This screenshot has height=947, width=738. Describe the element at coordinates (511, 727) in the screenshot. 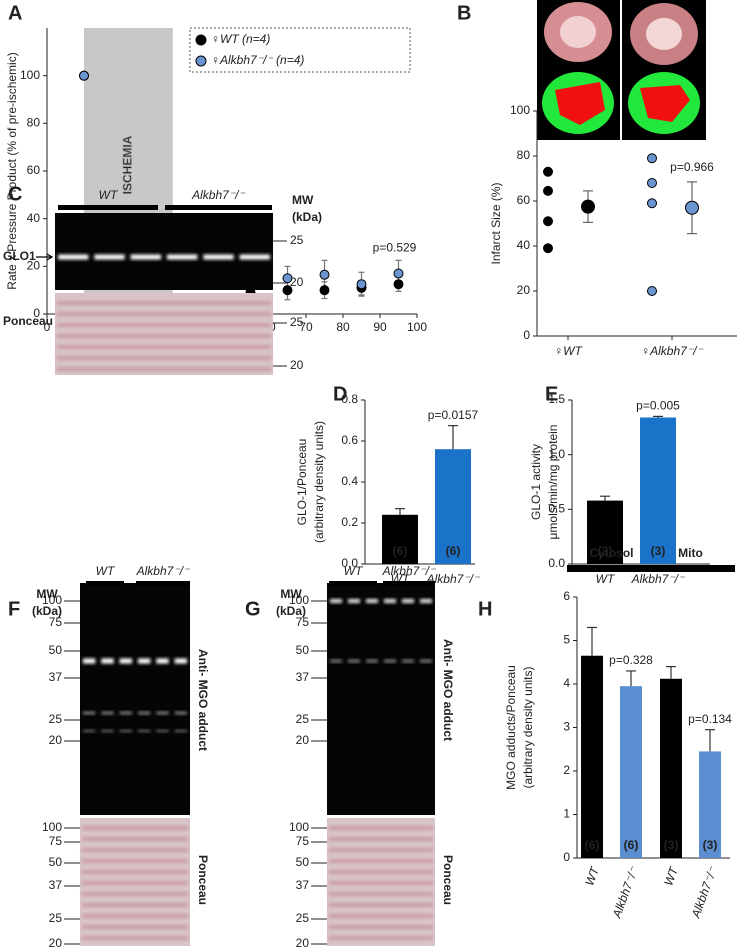

I see `y-axis-label: MGO adducts/Ponceau` at that location.